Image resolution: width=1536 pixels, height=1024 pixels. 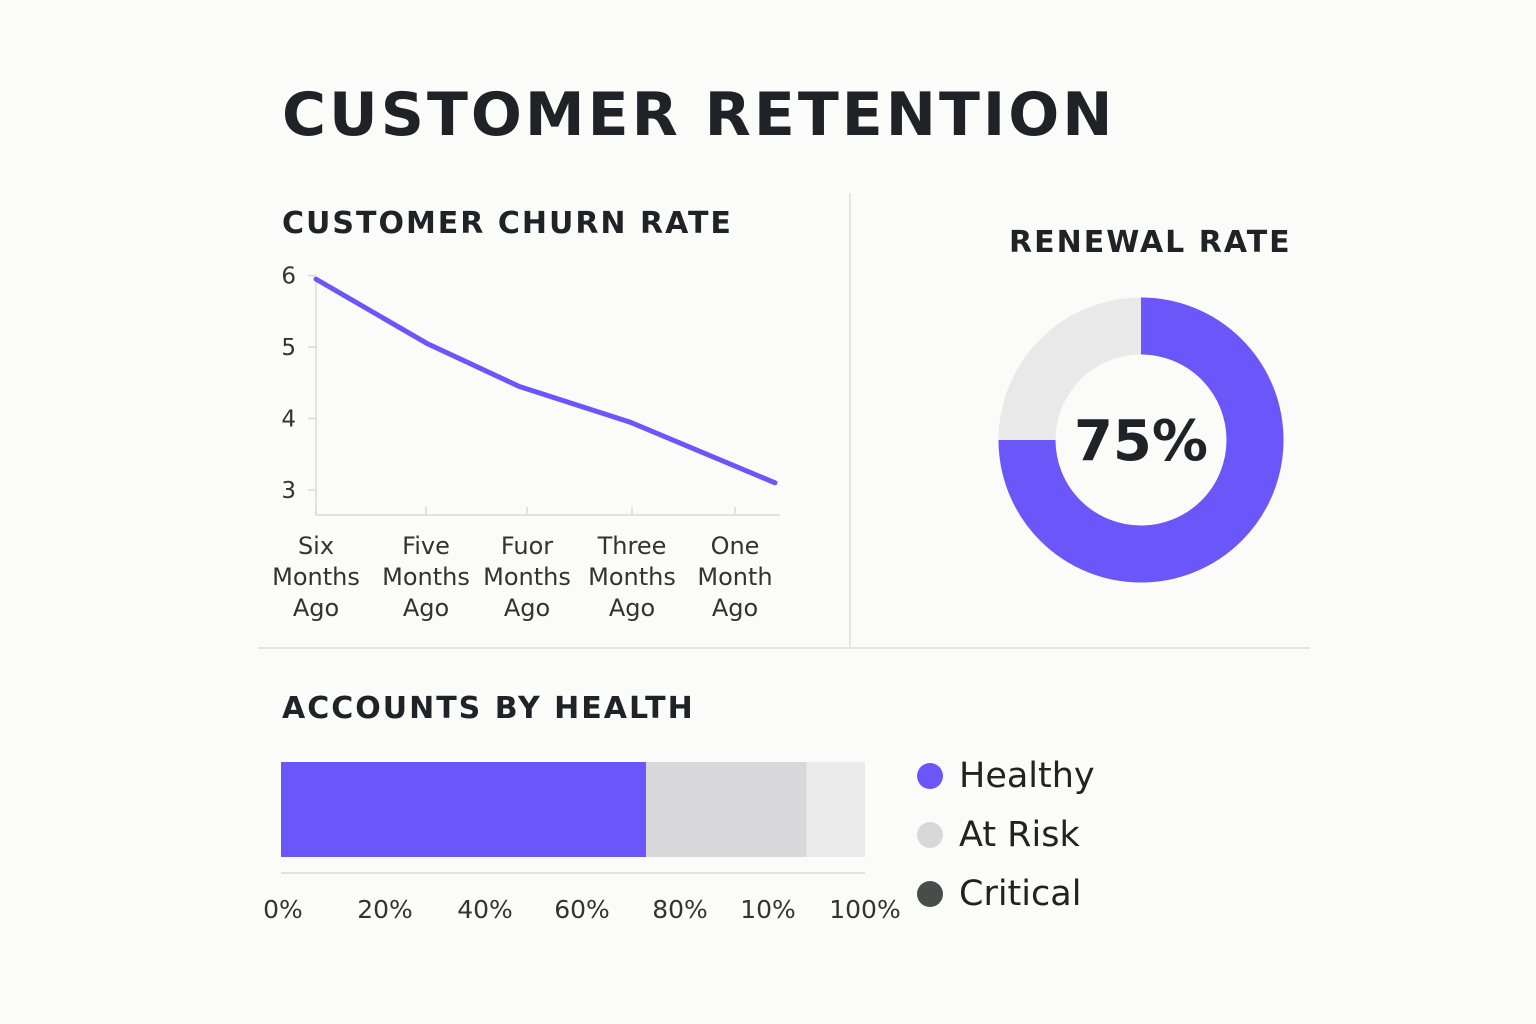 What do you see at coordinates (488, 708) in the screenshot?
I see `health-chart-title: ACCOUNTS BY HEALTH` at bounding box center [488, 708].